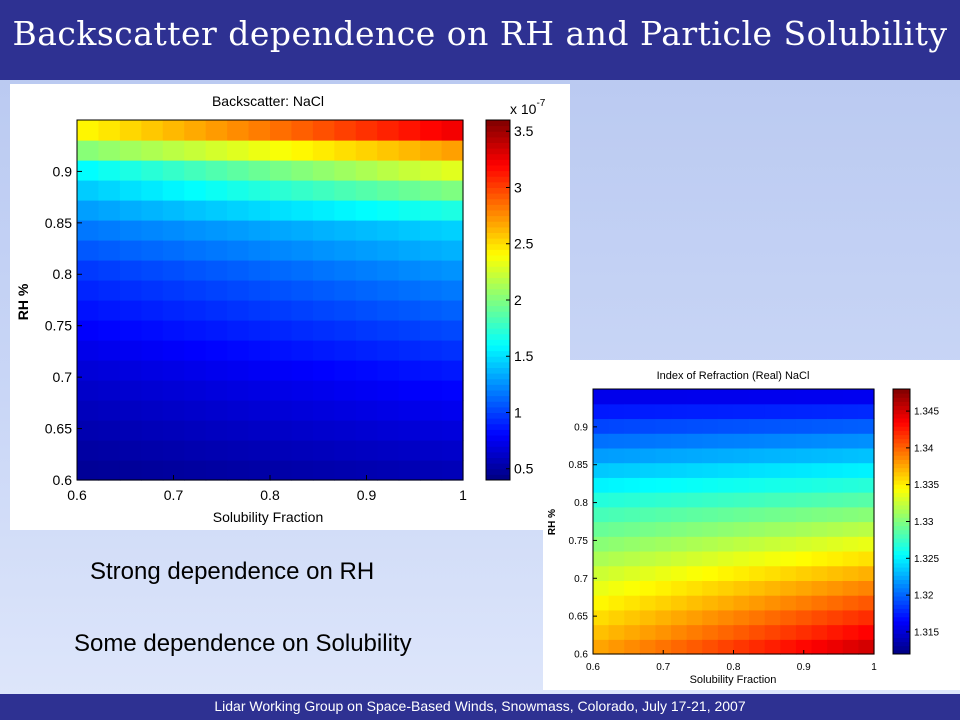 This screenshot has width=960, height=720. I want to click on backscatter-x-axis-label: Solubility Fraction, so click(268, 517).